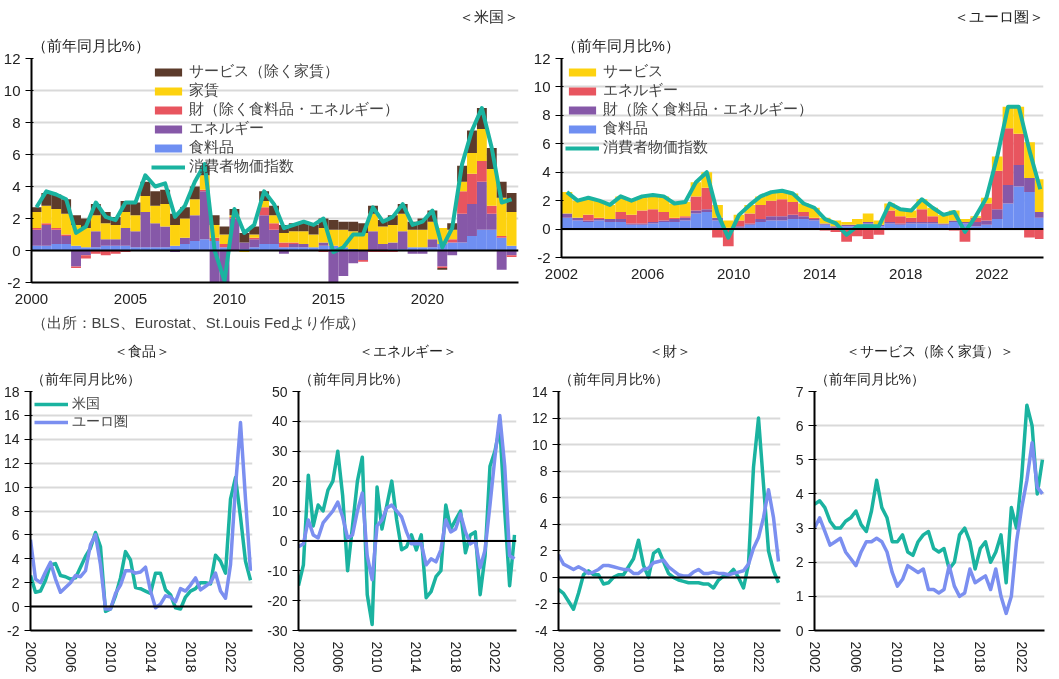  What do you see at coordinates (488, 16) in the screenshot?
I see `chart-title: ＜米国＞` at bounding box center [488, 16].